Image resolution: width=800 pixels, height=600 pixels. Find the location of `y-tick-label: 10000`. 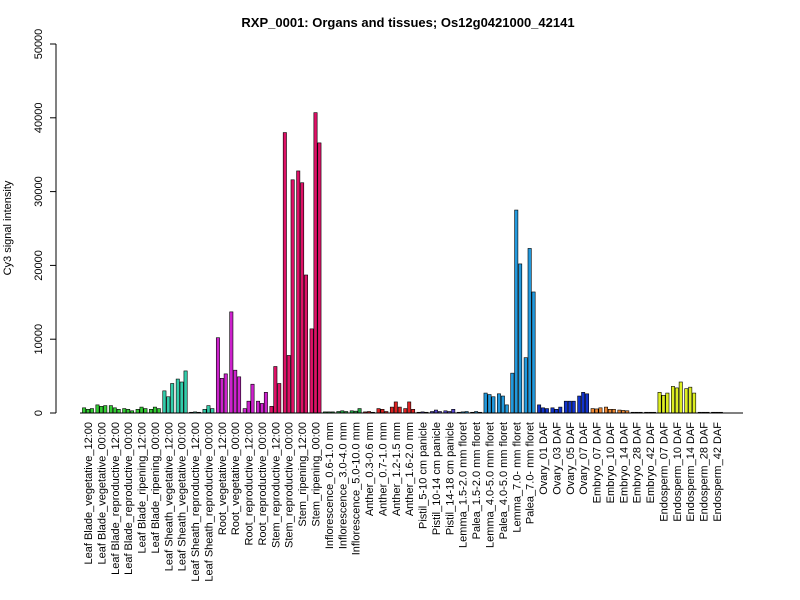

y-tick-label: 10000 is located at coordinates (39, 339).